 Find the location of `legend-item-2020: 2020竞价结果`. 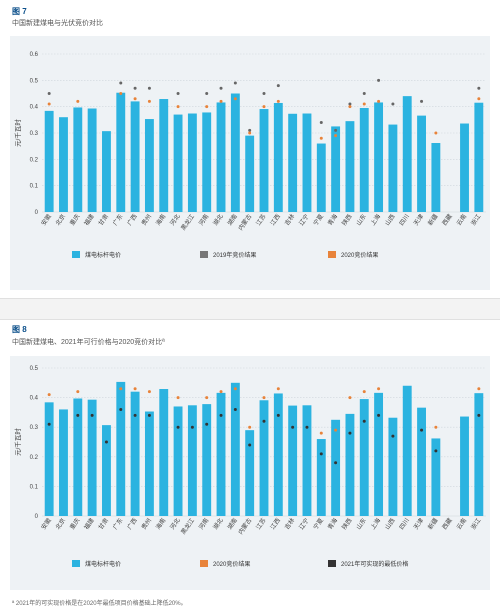

legend-item-2020: 2020竞价结果 is located at coordinates (353, 254).